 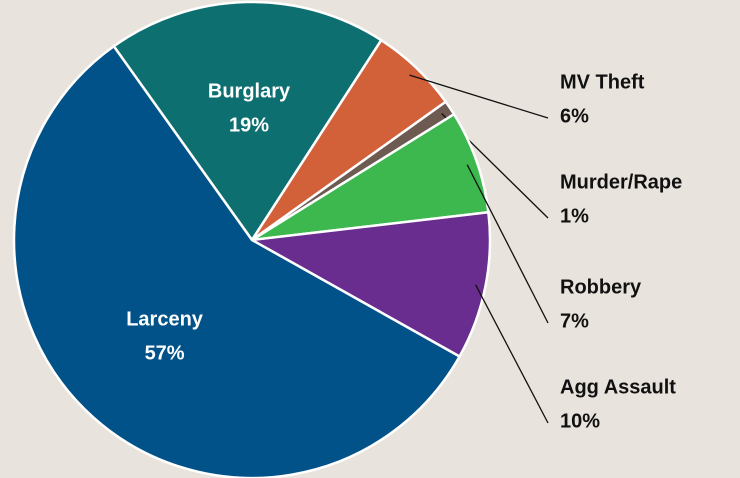 What do you see at coordinates (574, 321) in the screenshot?
I see `slice-value-label: 7%` at bounding box center [574, 321].